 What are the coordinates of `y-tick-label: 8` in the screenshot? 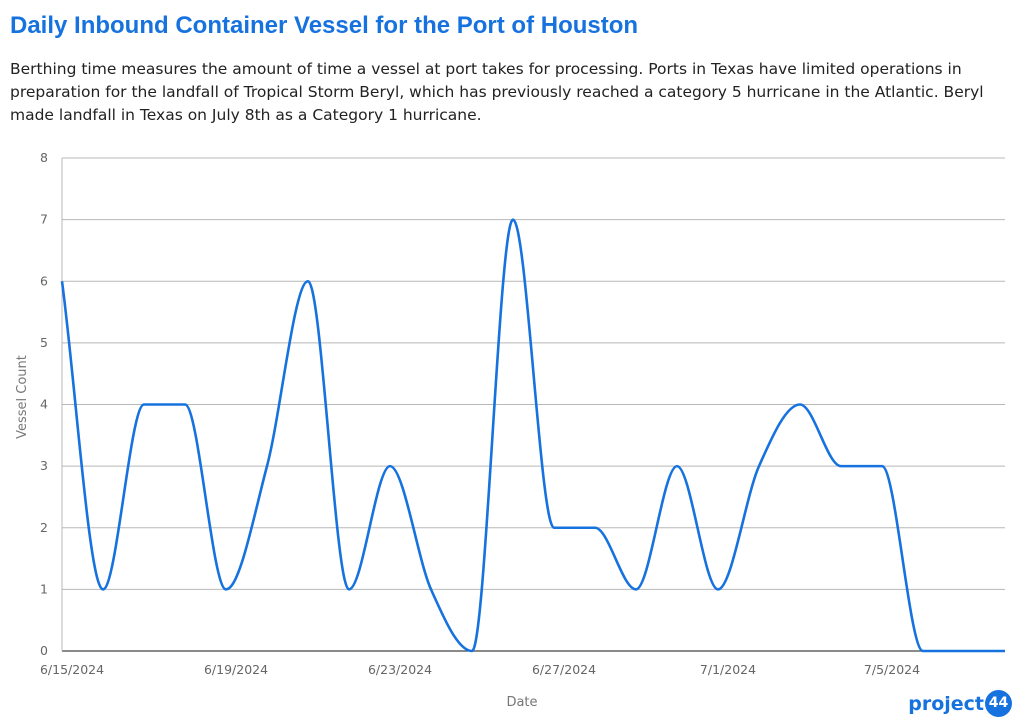 It's located at (44, 157).